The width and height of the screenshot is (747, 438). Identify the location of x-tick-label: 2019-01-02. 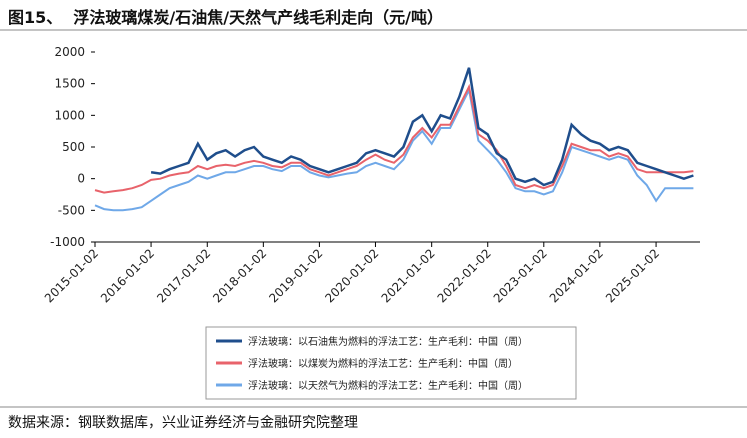
(295, 275).